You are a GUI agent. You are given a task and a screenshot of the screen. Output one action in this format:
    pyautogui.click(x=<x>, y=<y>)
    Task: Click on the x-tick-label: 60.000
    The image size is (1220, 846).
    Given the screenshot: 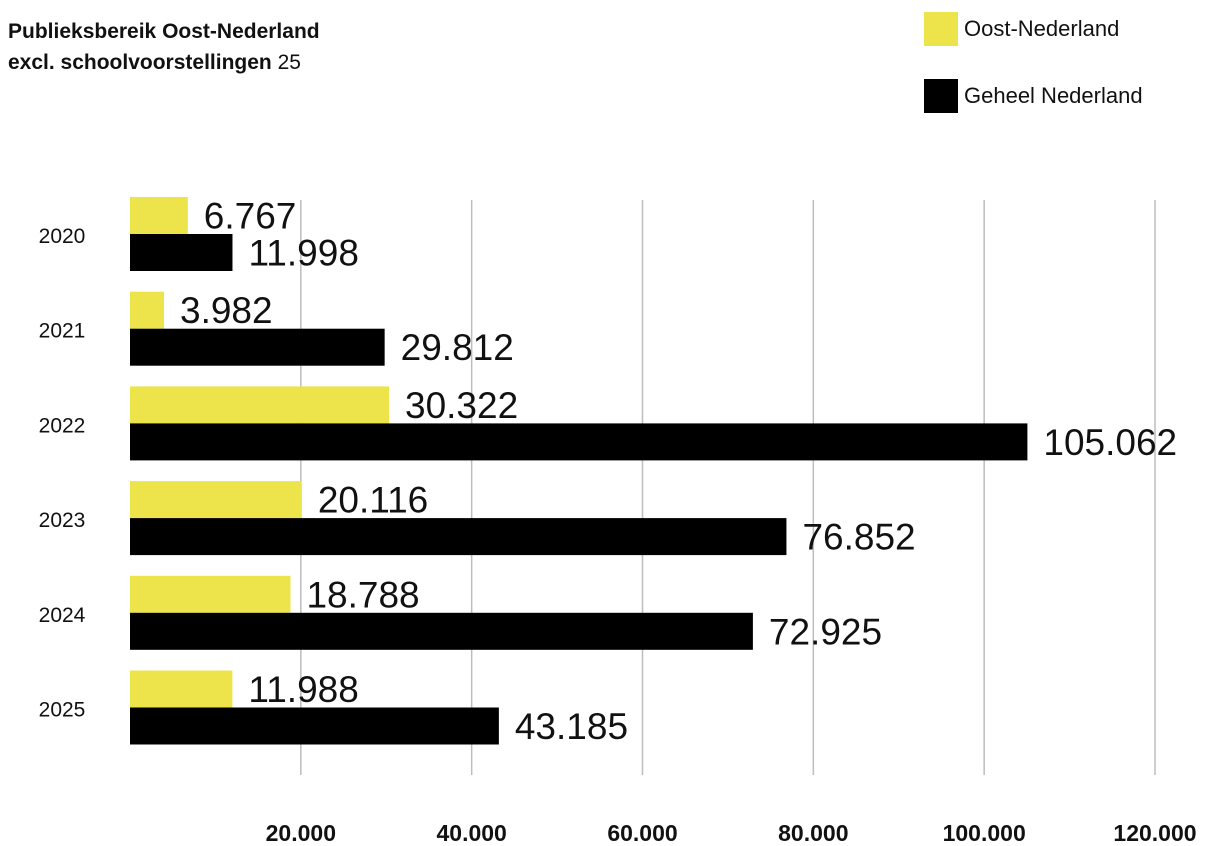 What is the action you would take?
    pyautogui.click(x=642, y=833)
    